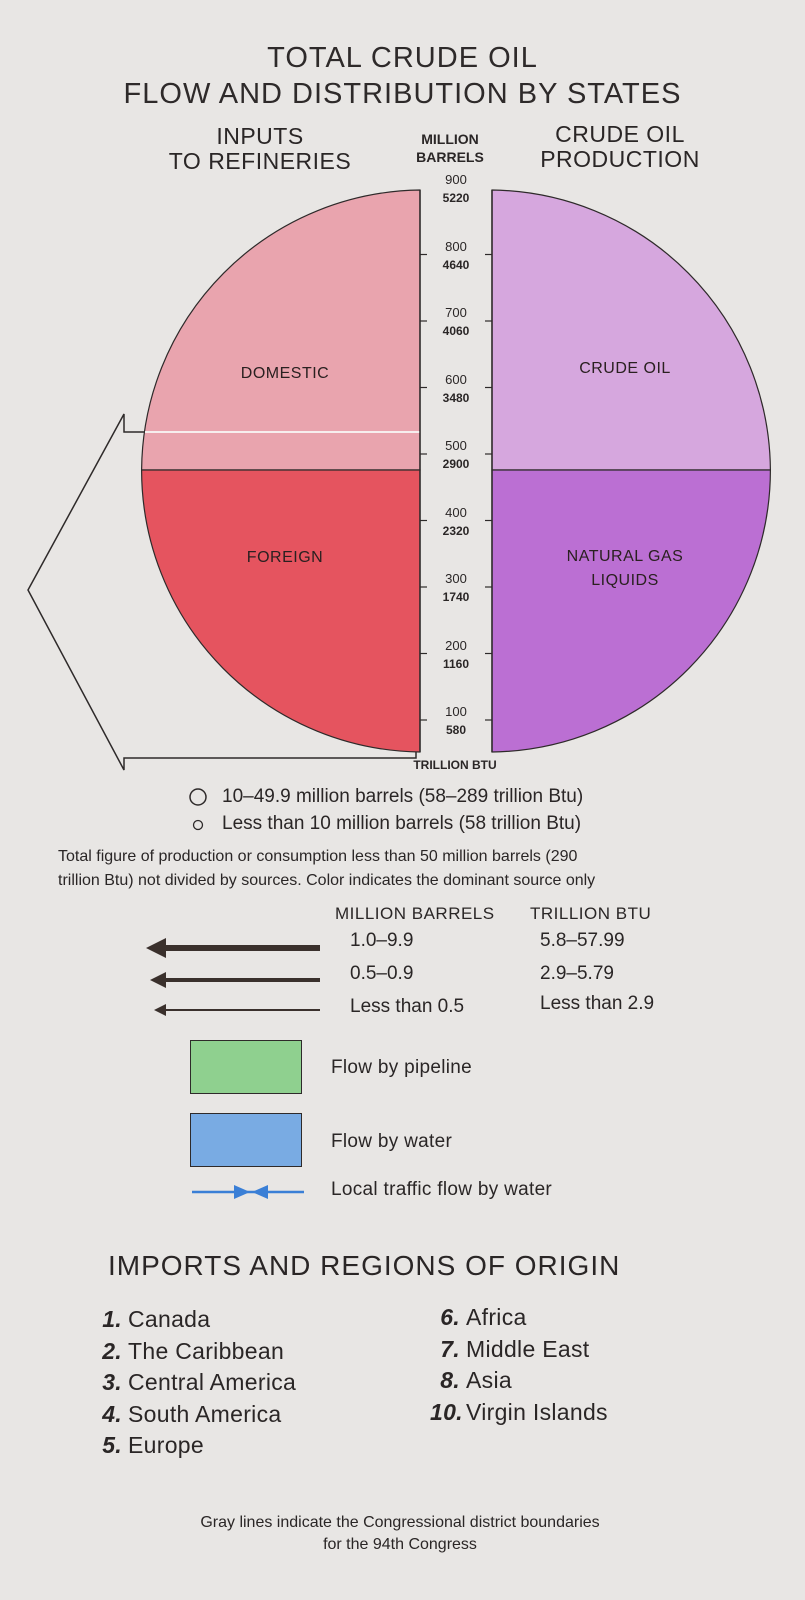 Image resolution: width=805 pixels, height=1600 pixels. What do you see at coordinates (456, 578) in the screenshot?
I see `scale-tick-barrels: 300` at bounding box center [456, 578].